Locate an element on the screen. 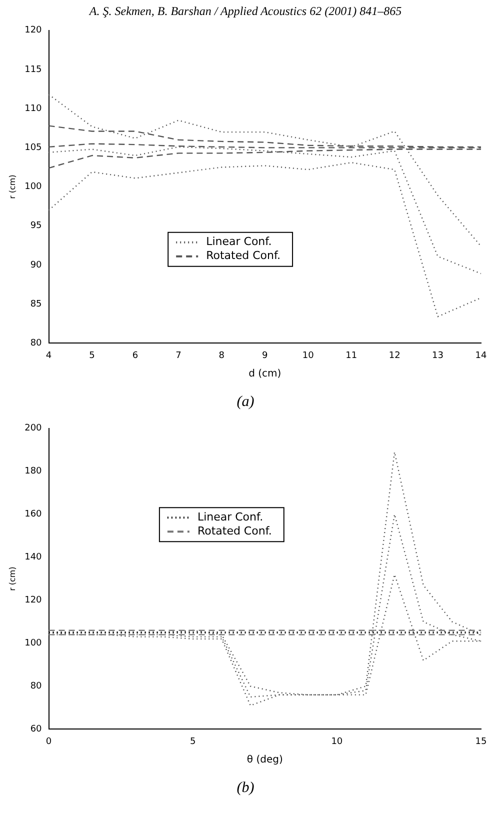 The image size is (491, 813). y-tick-label: 160 is located at coordinates (33, 515).